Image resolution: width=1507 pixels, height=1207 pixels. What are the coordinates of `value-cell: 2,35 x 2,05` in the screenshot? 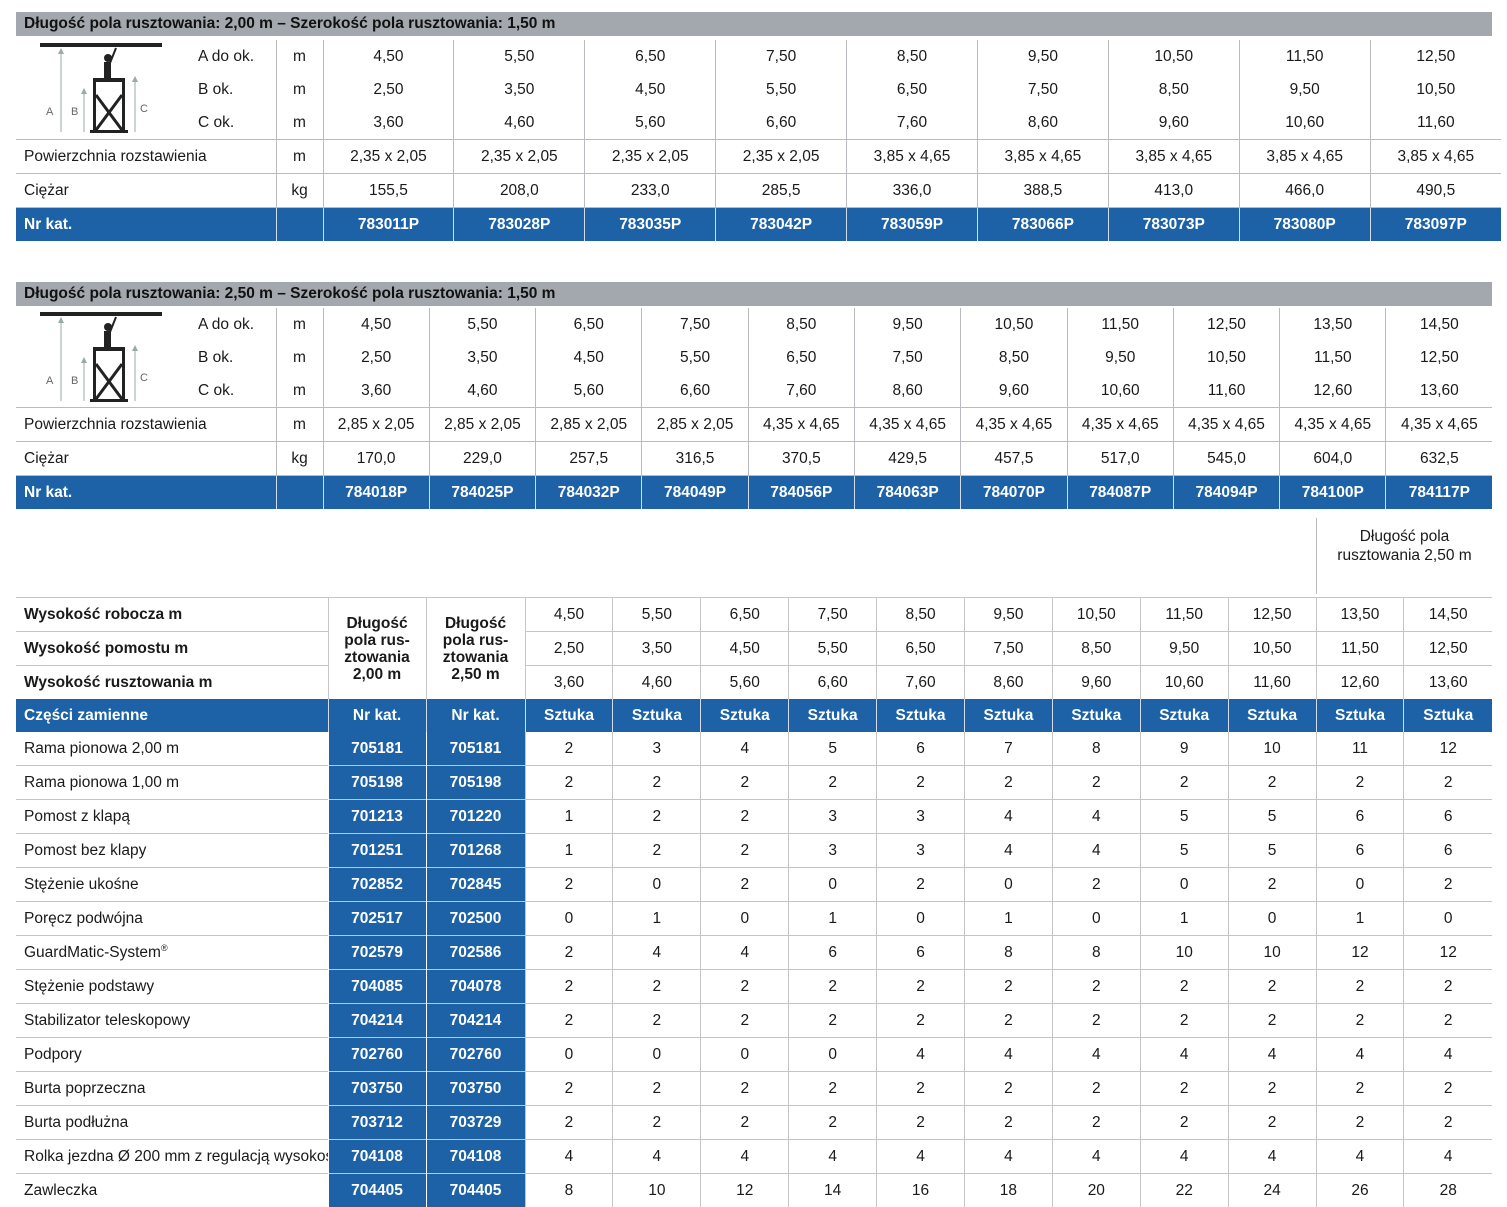 It's located at (519, 157).